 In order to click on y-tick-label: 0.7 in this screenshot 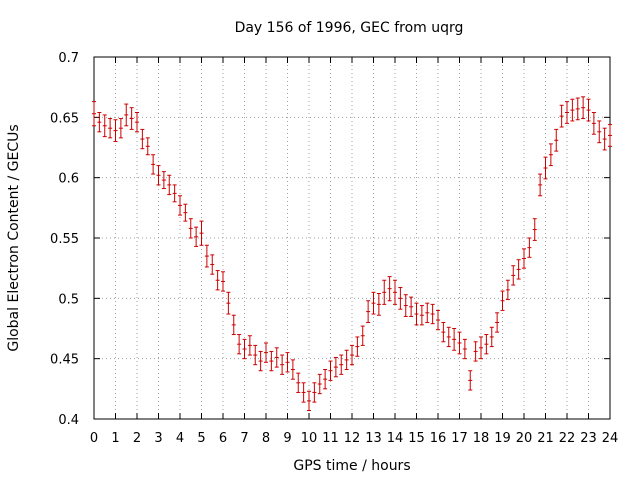, I will do `click(68, 58)`.